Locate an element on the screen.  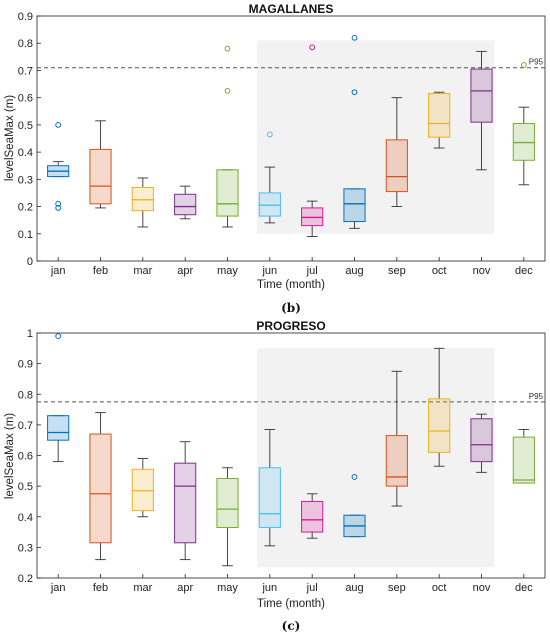
y-tick-label: 0.1 is located at coordinates (25, 235).